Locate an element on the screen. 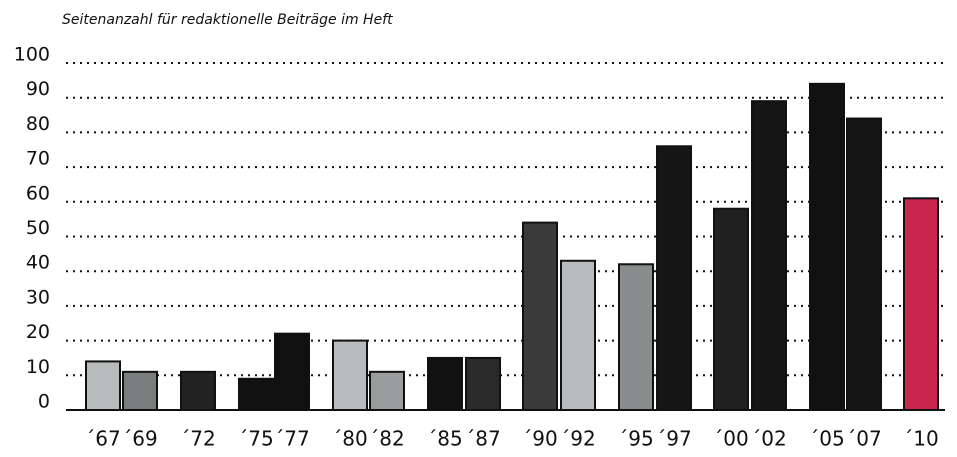 The image size is (957, 457). x-tick-label: ´97 is located at coordinates (673, 439).